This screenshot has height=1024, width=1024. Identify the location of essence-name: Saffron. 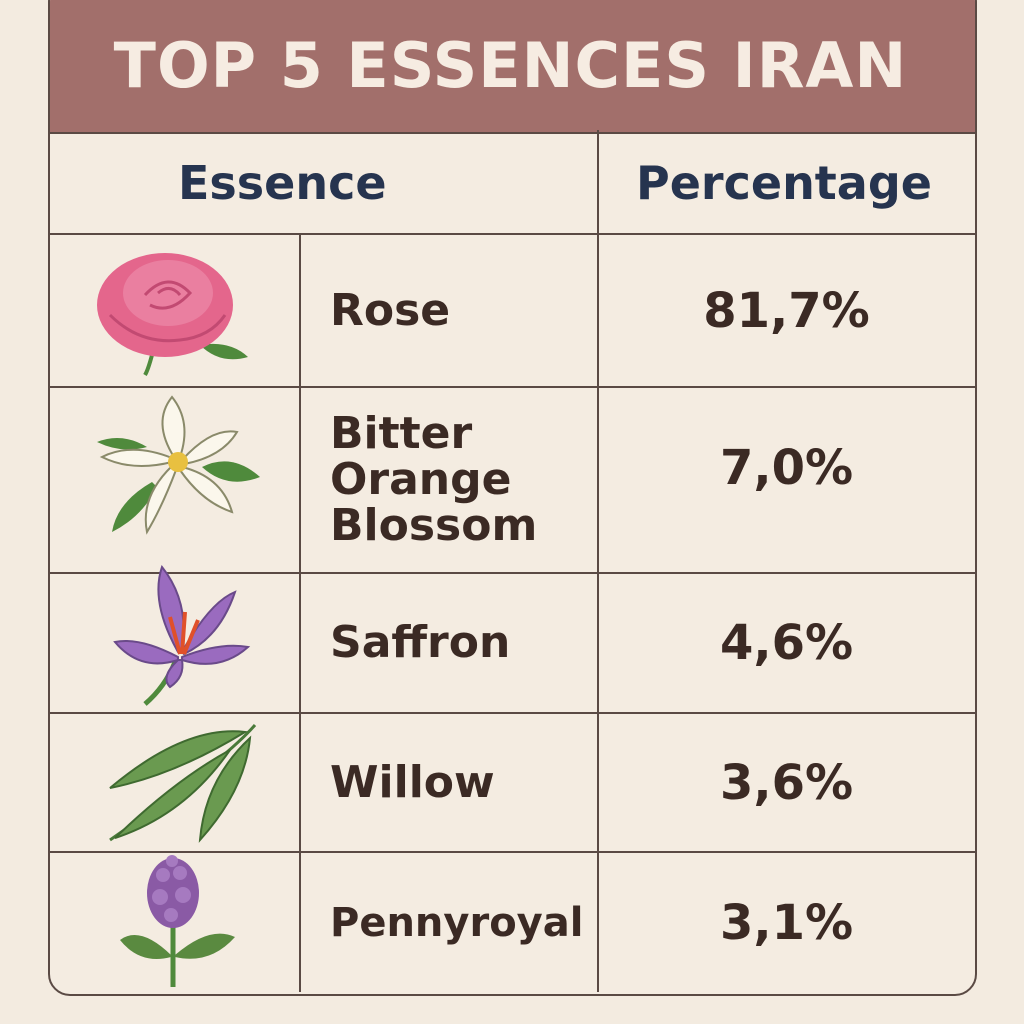
(420, 642).